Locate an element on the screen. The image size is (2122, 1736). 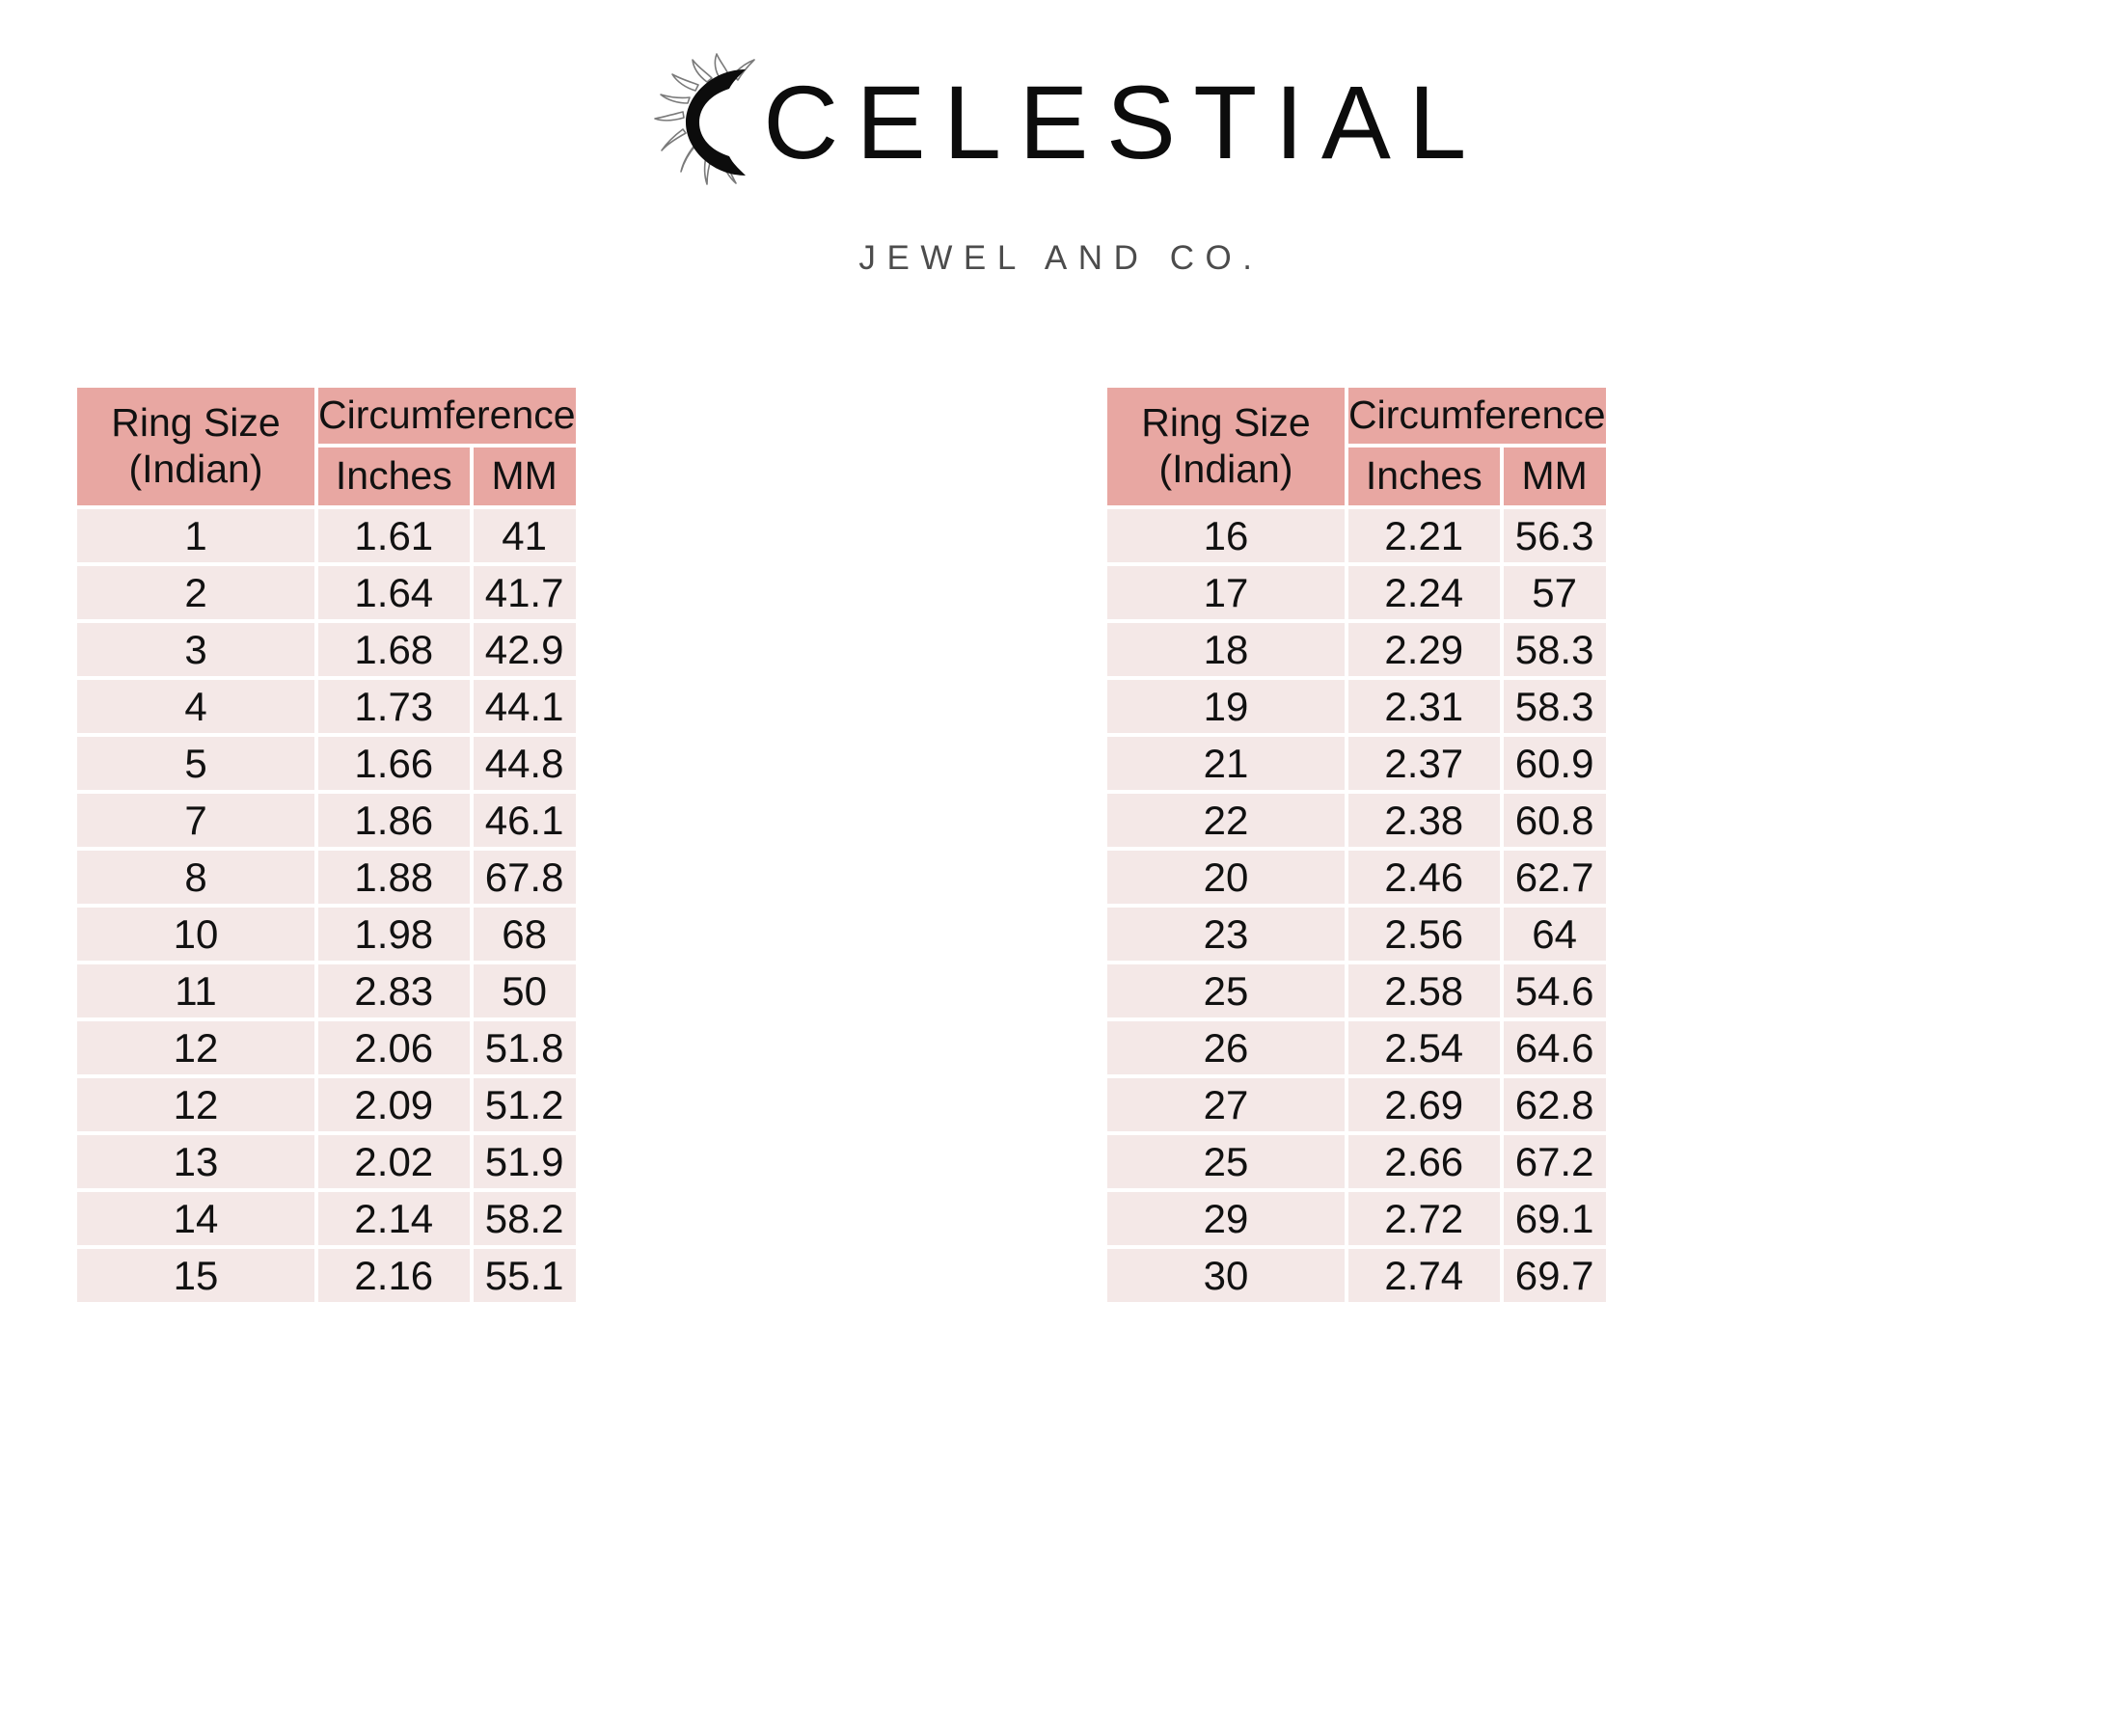
cell-ring-size: 29 is located at coordinates (1226, 1218).